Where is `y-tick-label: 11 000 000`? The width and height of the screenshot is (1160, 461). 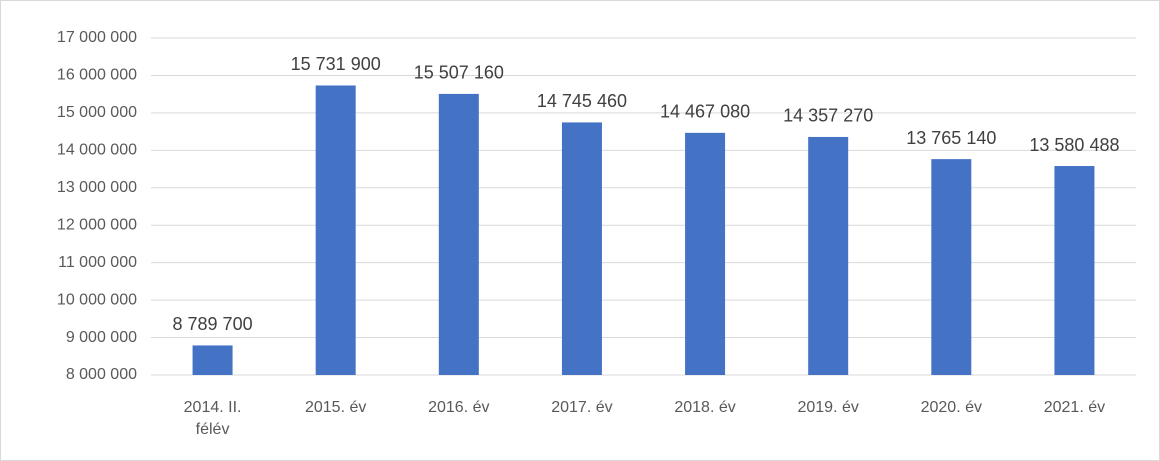
y-tick-label: 11 000 000 is located at coordinates (97, 262).